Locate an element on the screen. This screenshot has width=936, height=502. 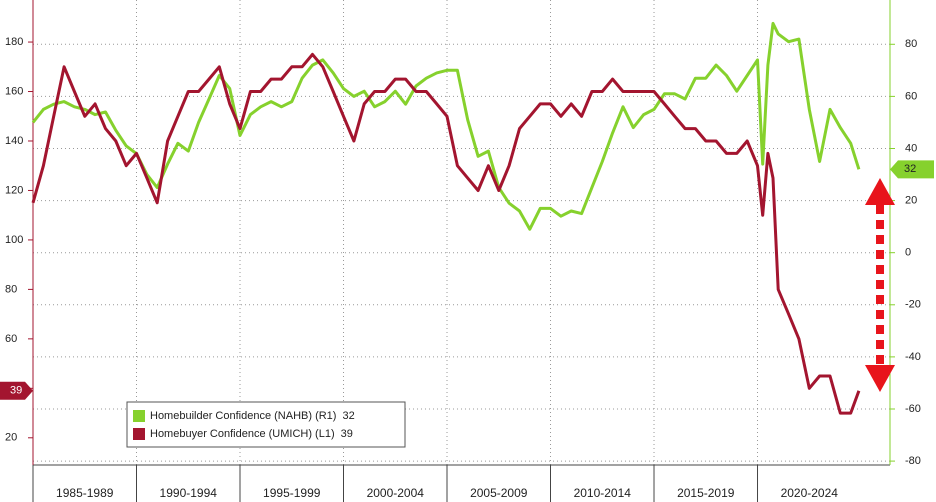
y-tick-label: 120 is located at coordinates (14, 190).